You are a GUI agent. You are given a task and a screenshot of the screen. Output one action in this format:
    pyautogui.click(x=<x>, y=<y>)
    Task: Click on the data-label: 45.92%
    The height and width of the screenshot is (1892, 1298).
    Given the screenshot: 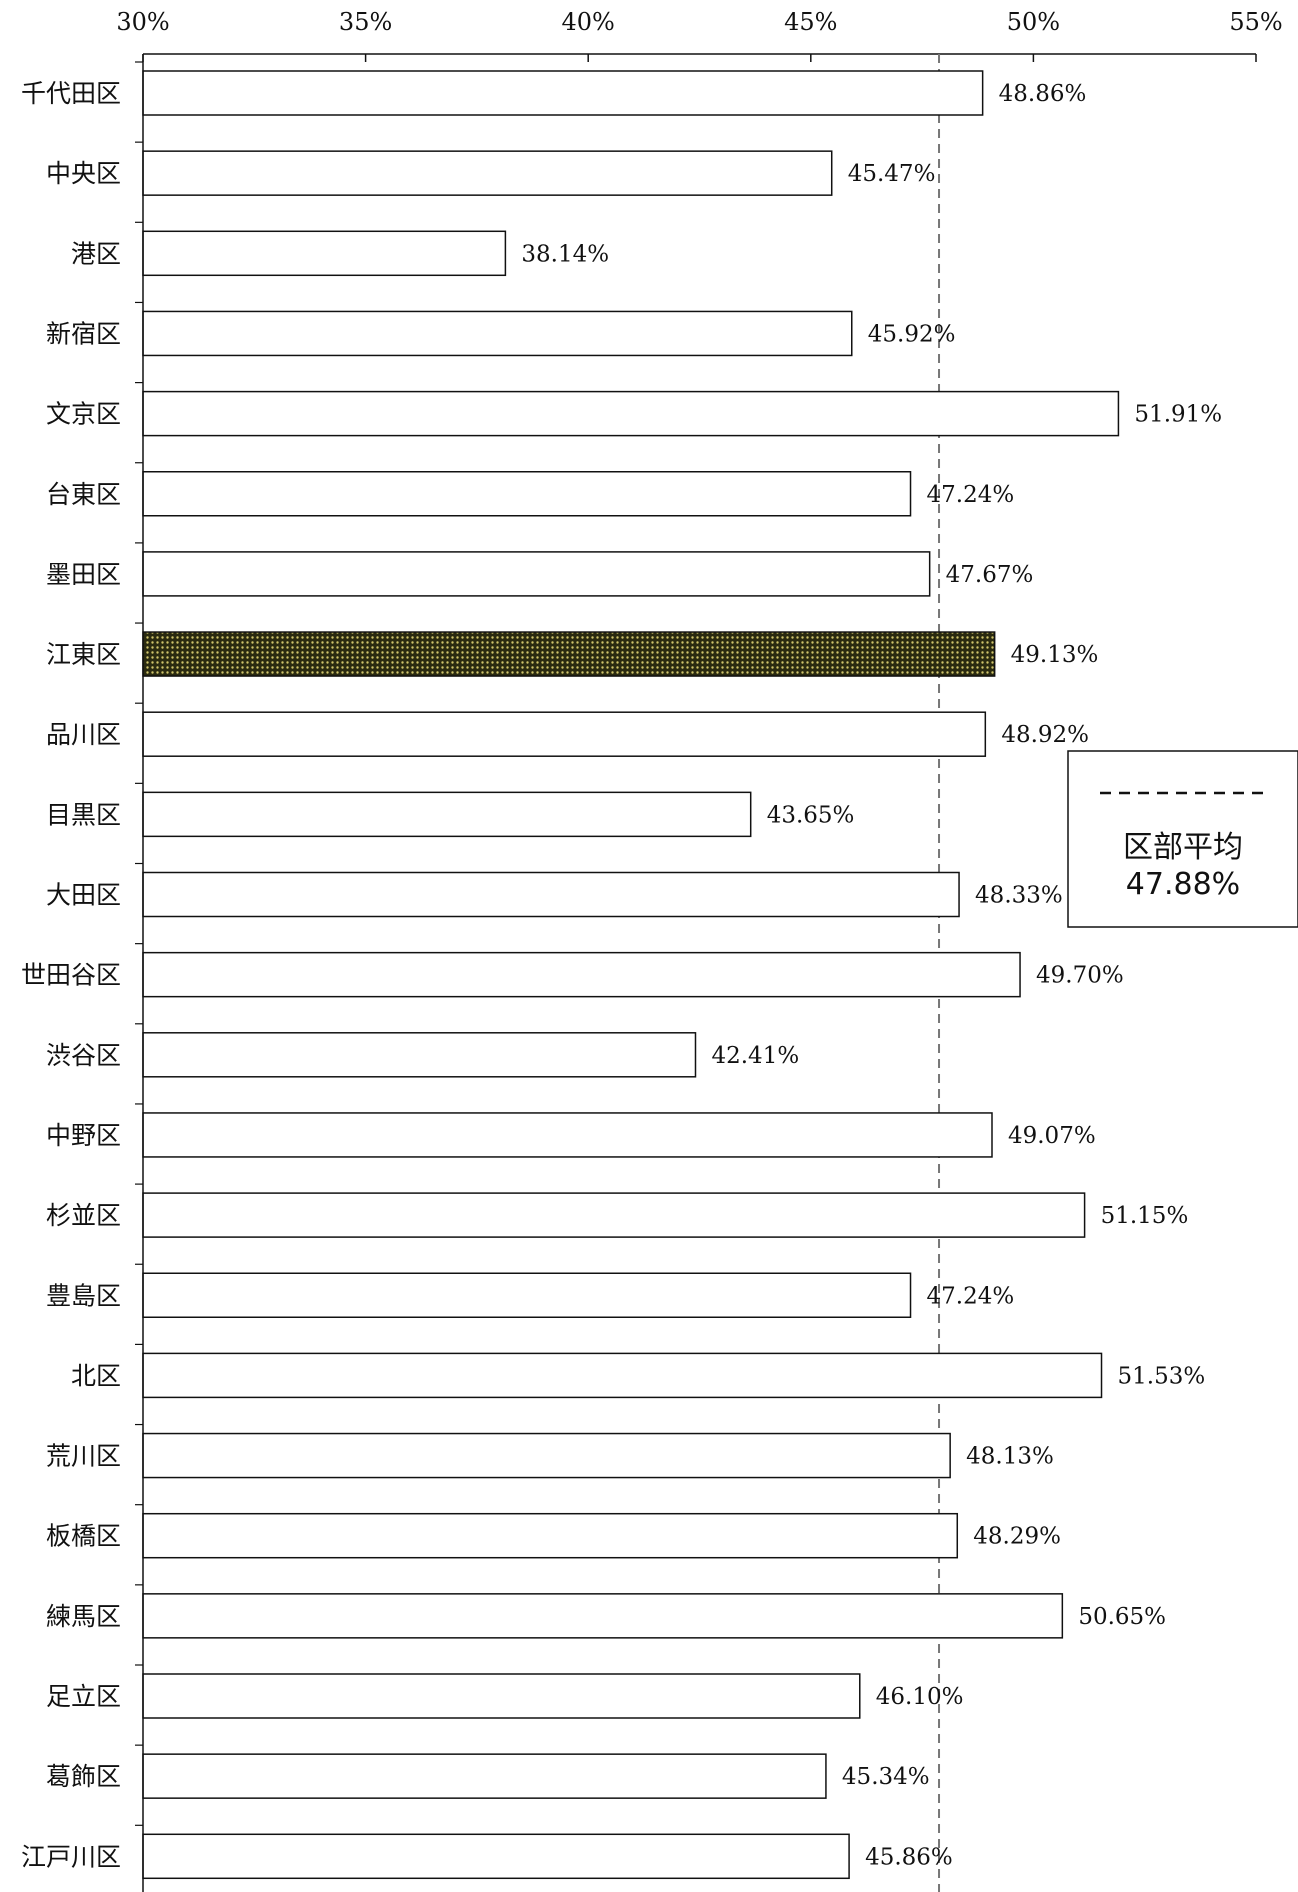 What is the action you would take?
    pyautogui.click(x=912, y=334)
    